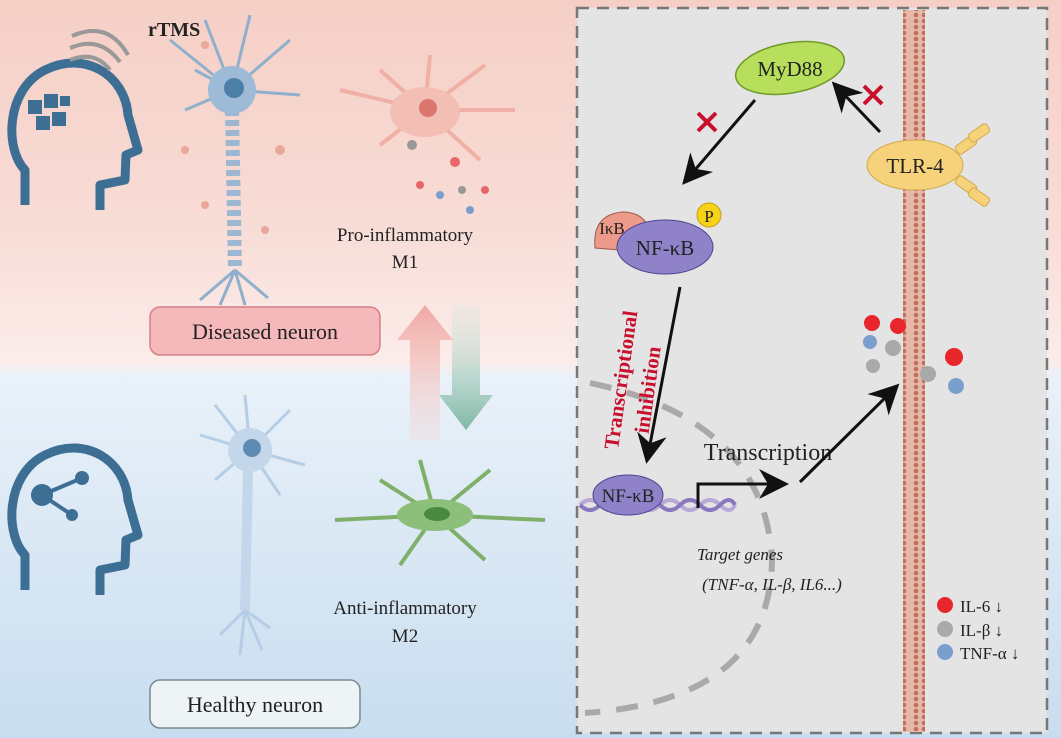 Image resolution: width=1061 pixels, height=738 pixels. What do you see at coordinates (740, 554) in the screenshot?
I see `target-genes-label: Target genes` at bounding box center [740, 554].